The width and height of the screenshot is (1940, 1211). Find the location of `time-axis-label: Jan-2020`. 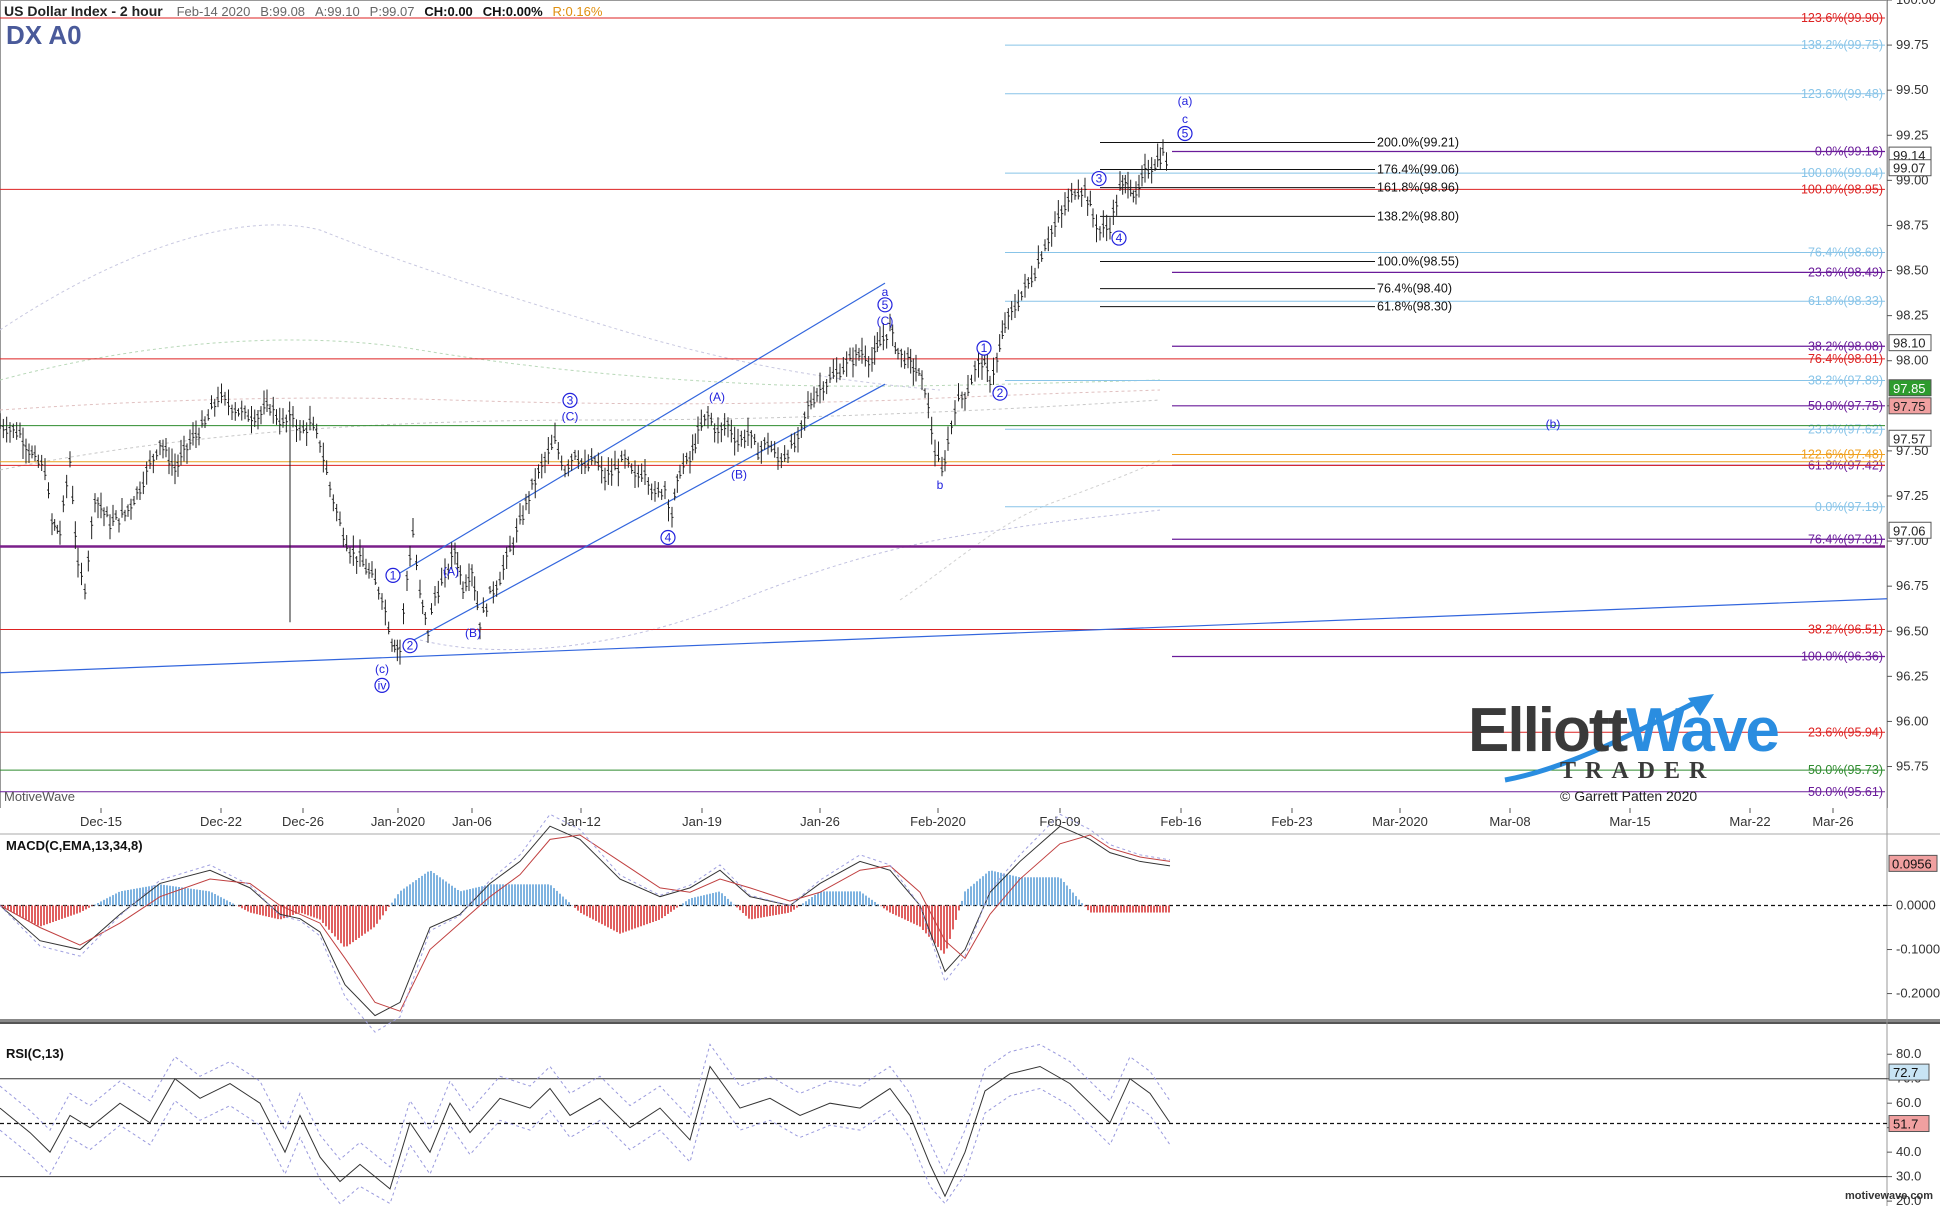

time-axis-label: Jan-2020 is located at coordinates (398, 821).